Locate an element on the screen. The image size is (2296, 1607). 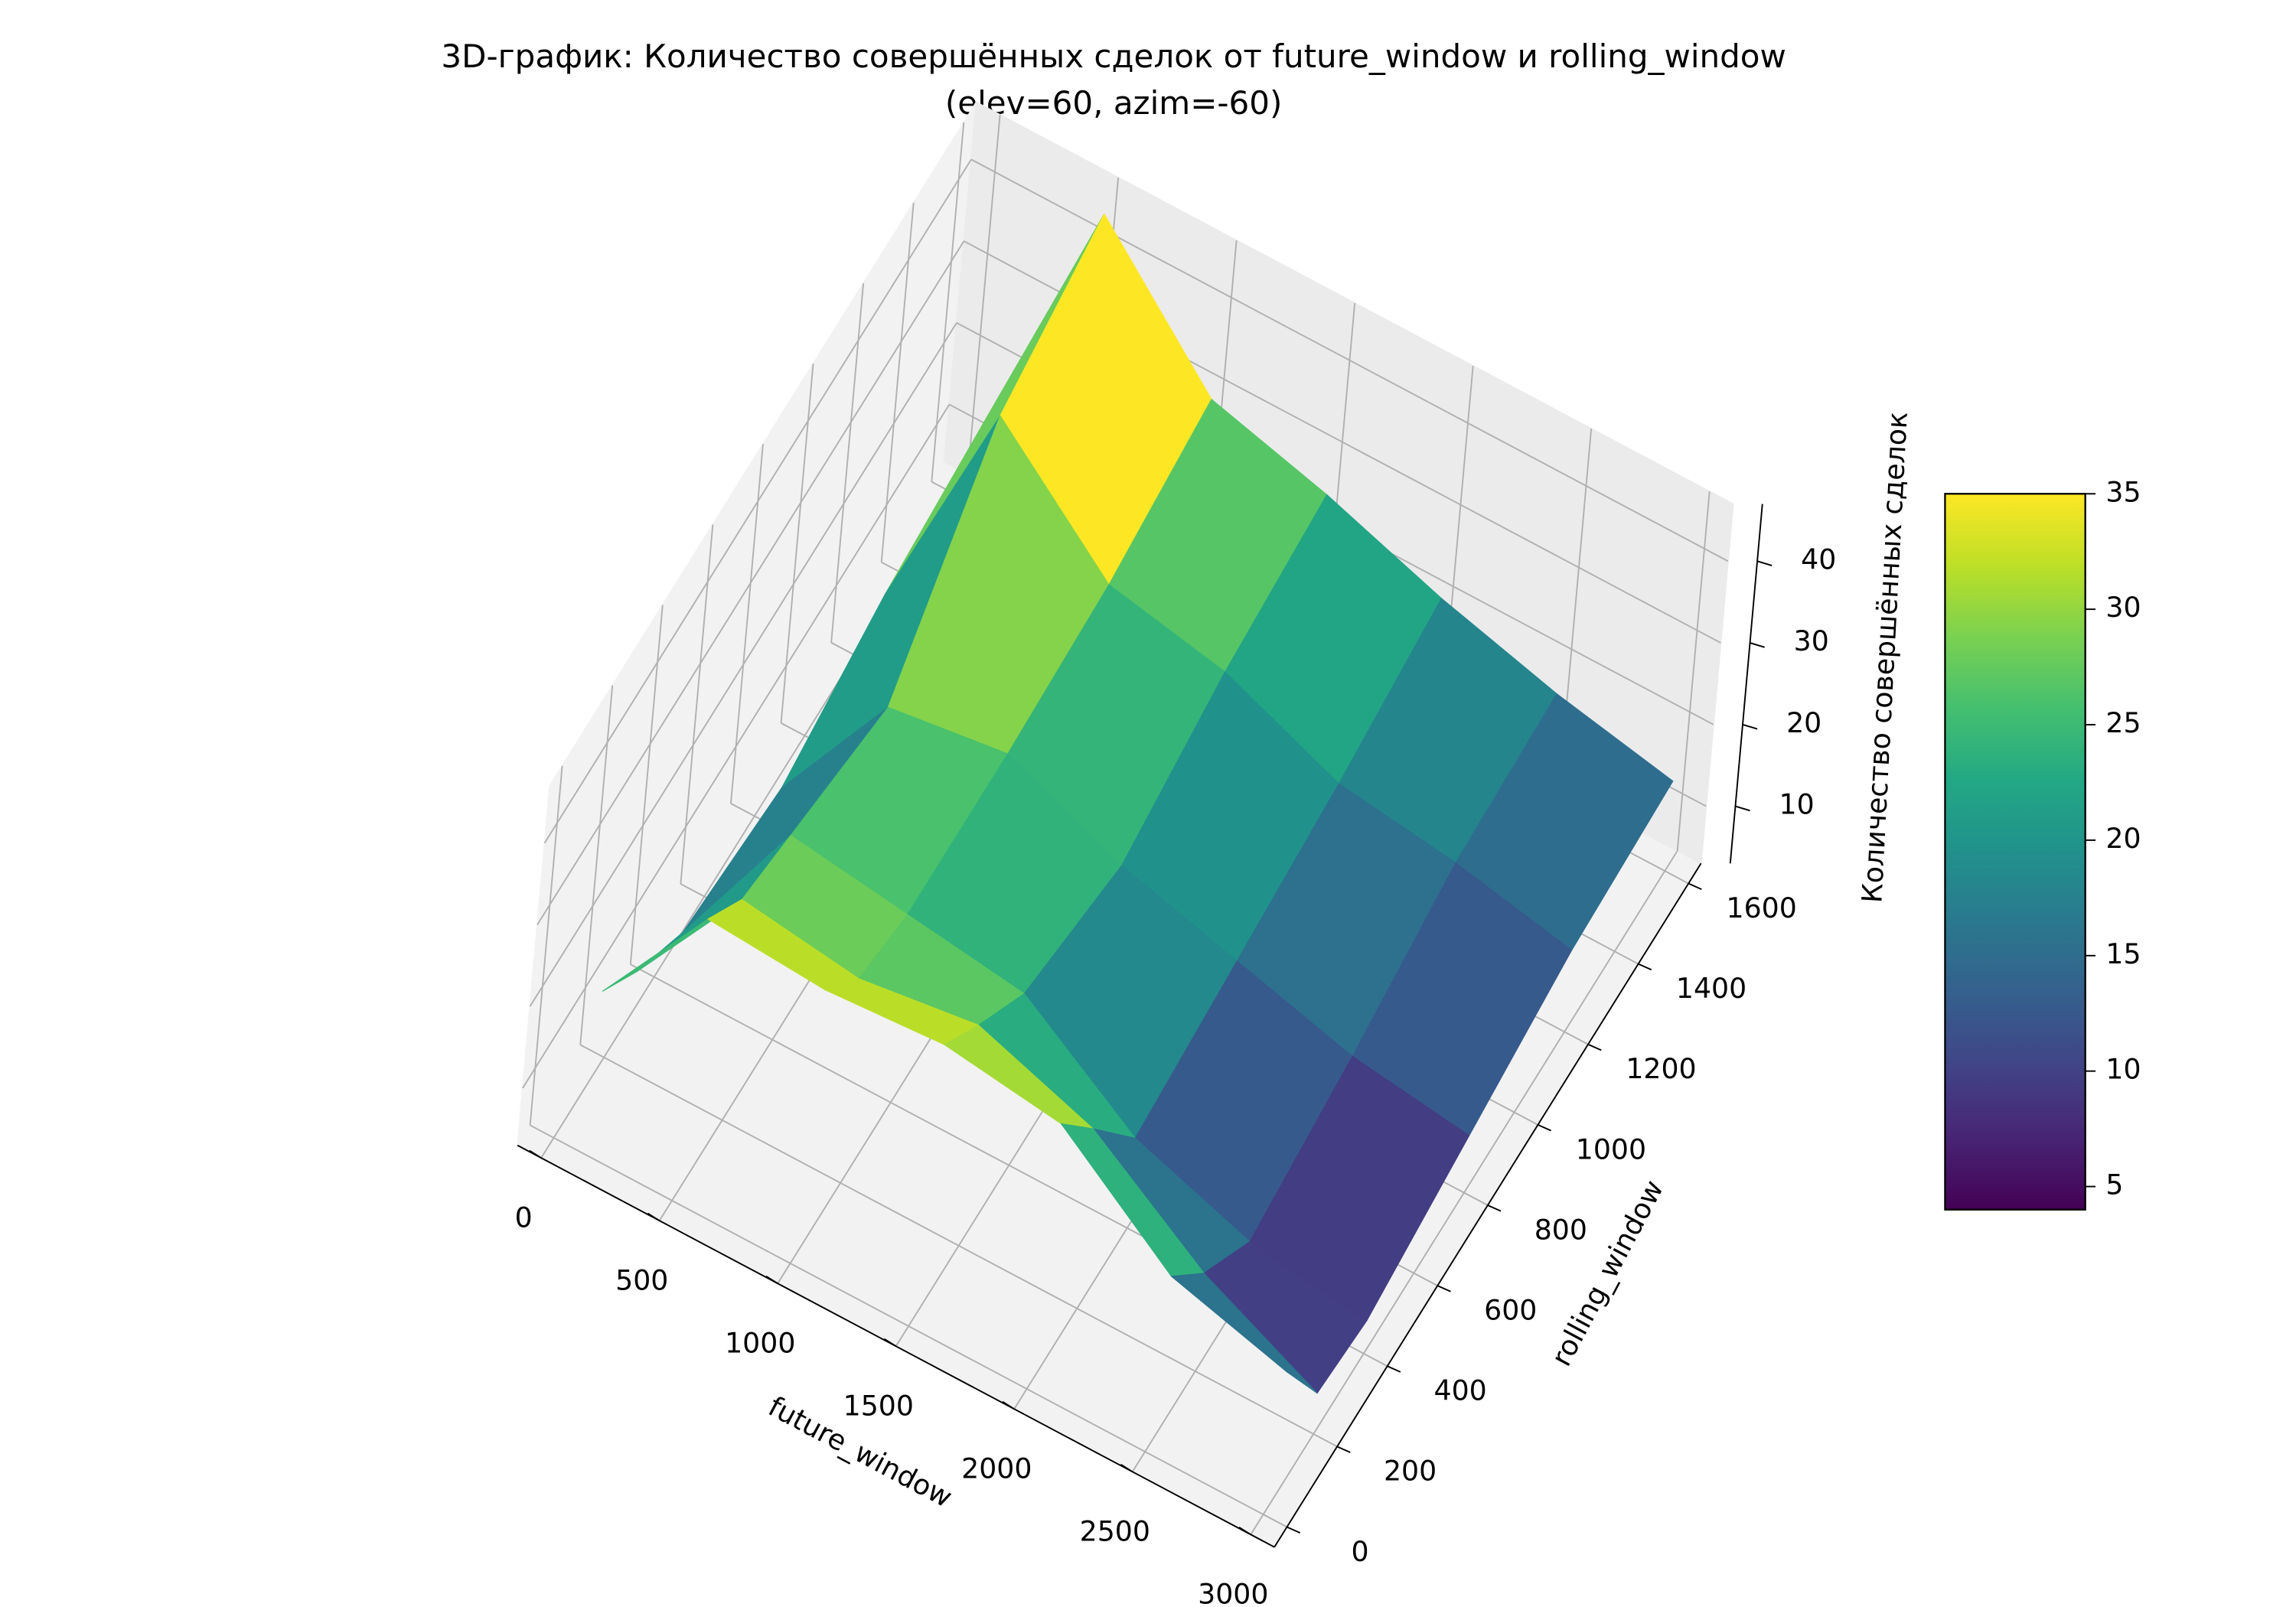
x-tick-label: 1500 is located at coordinates (878, 1405).